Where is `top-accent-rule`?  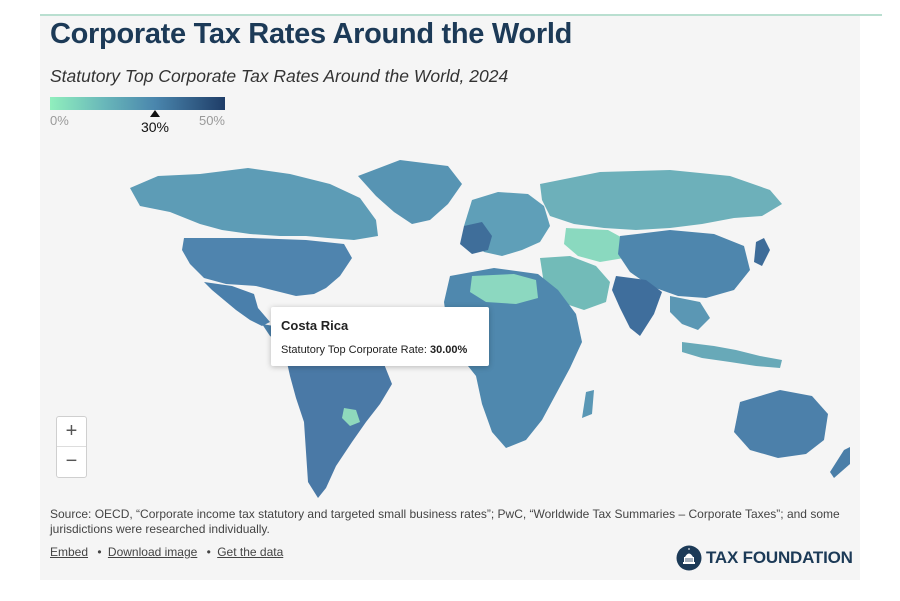
top-accent-rule is located at coordinates (461, 15).